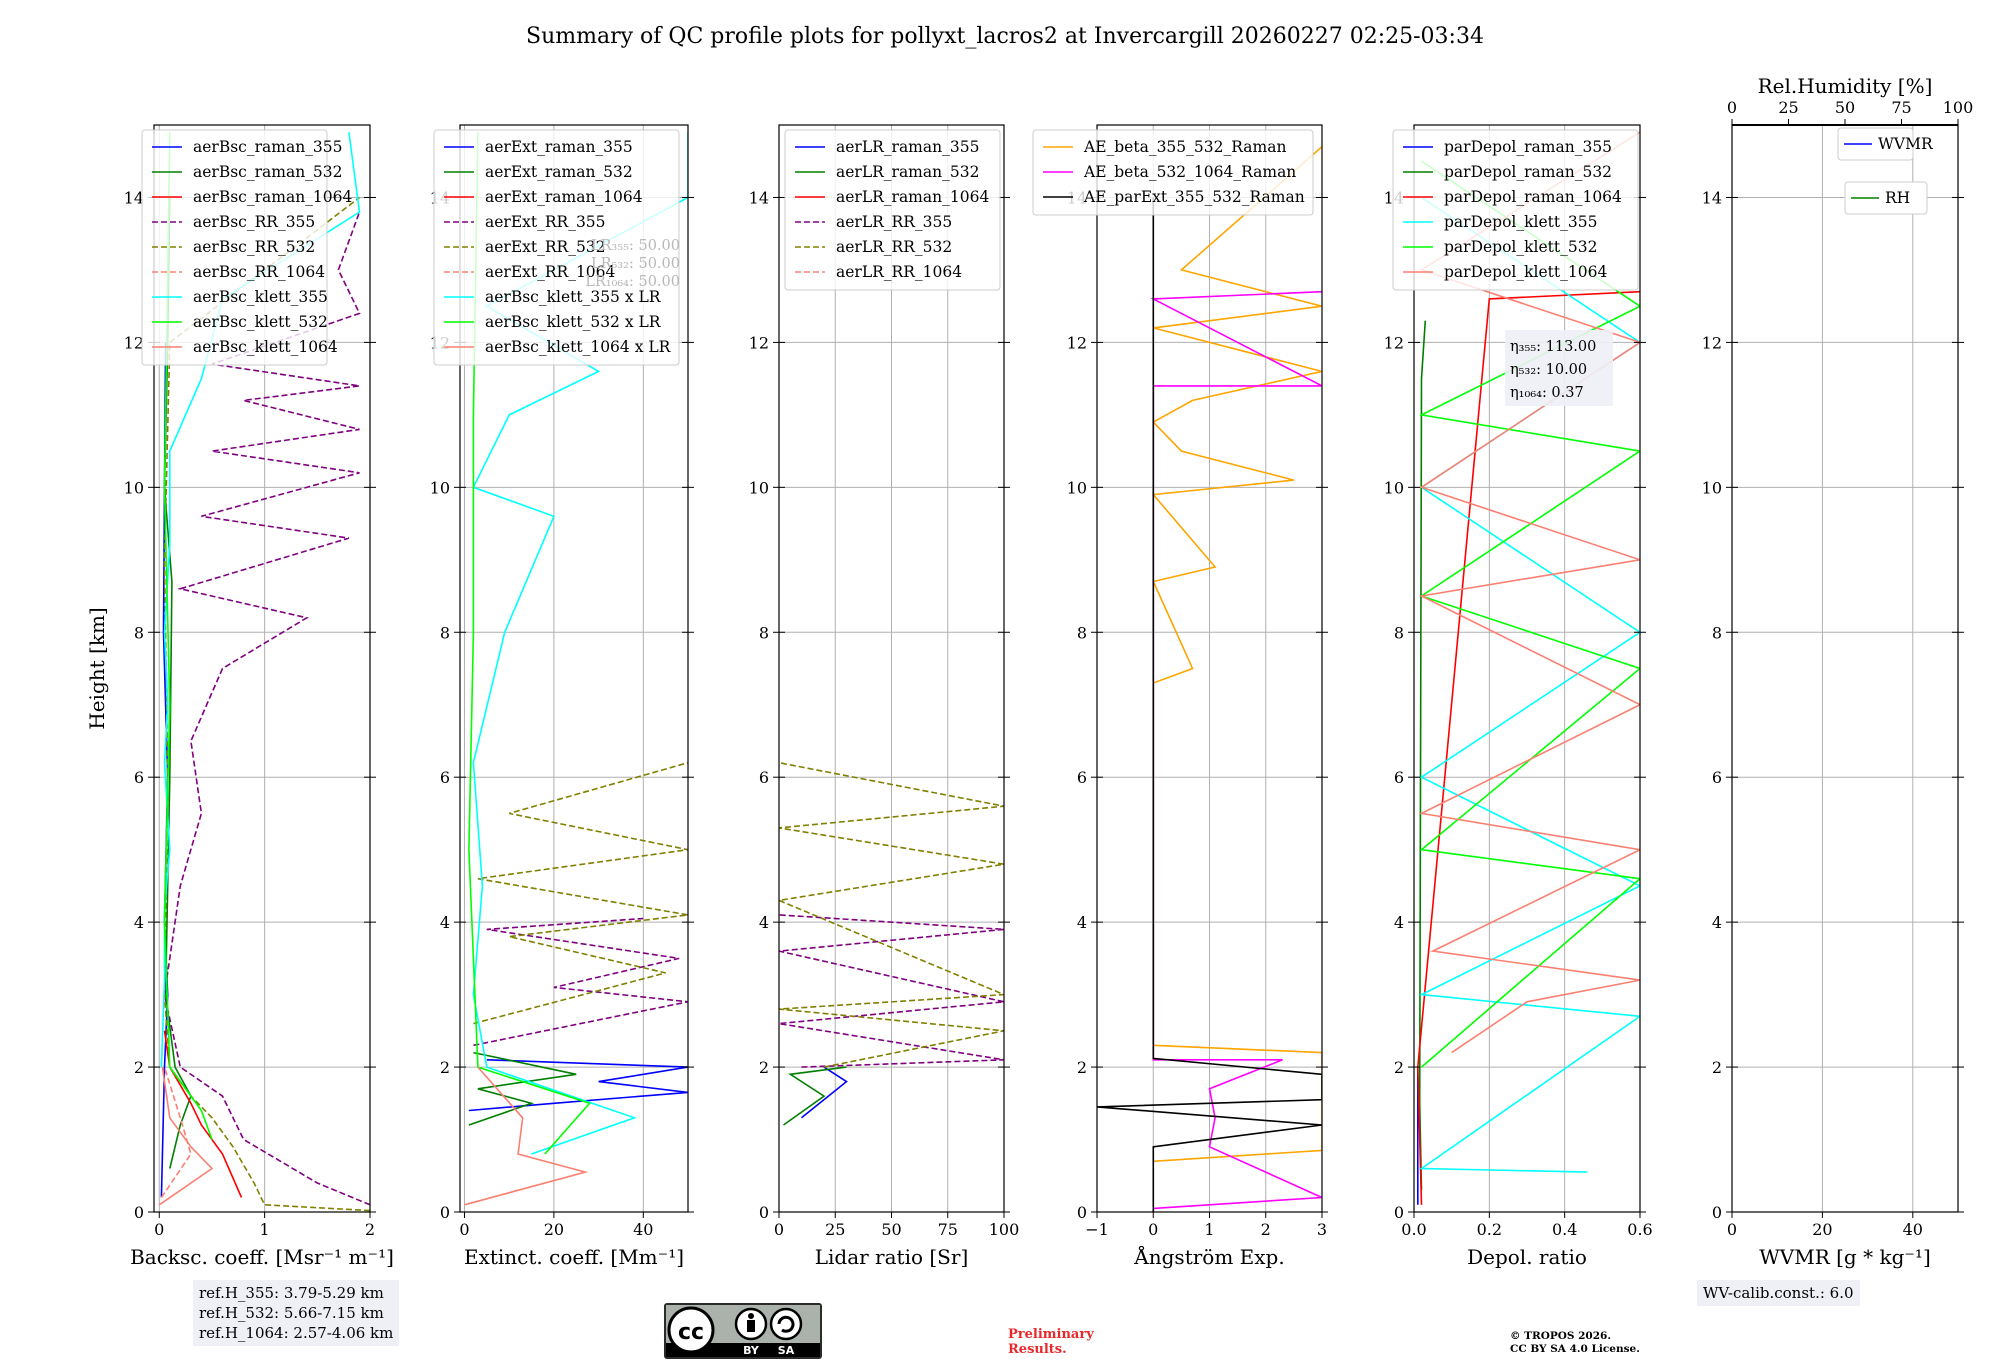 The height and width of the screenshot is (1363, 2000). What do you see at coordinates (291, 1313) in the screenshot?
I see `ref-height-532: ref.H_532: 5.66-7.15 km` at bounding box center [291, 1313].